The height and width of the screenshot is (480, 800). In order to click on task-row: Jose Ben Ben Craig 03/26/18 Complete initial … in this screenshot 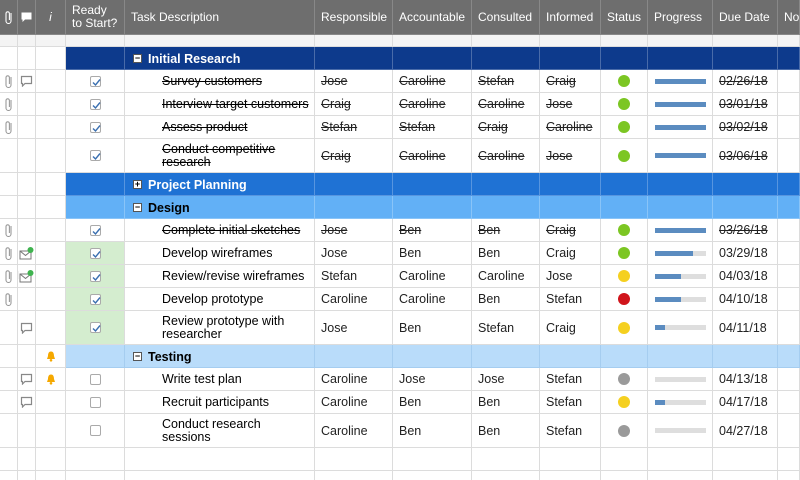, I will do `click(400, 230)`.